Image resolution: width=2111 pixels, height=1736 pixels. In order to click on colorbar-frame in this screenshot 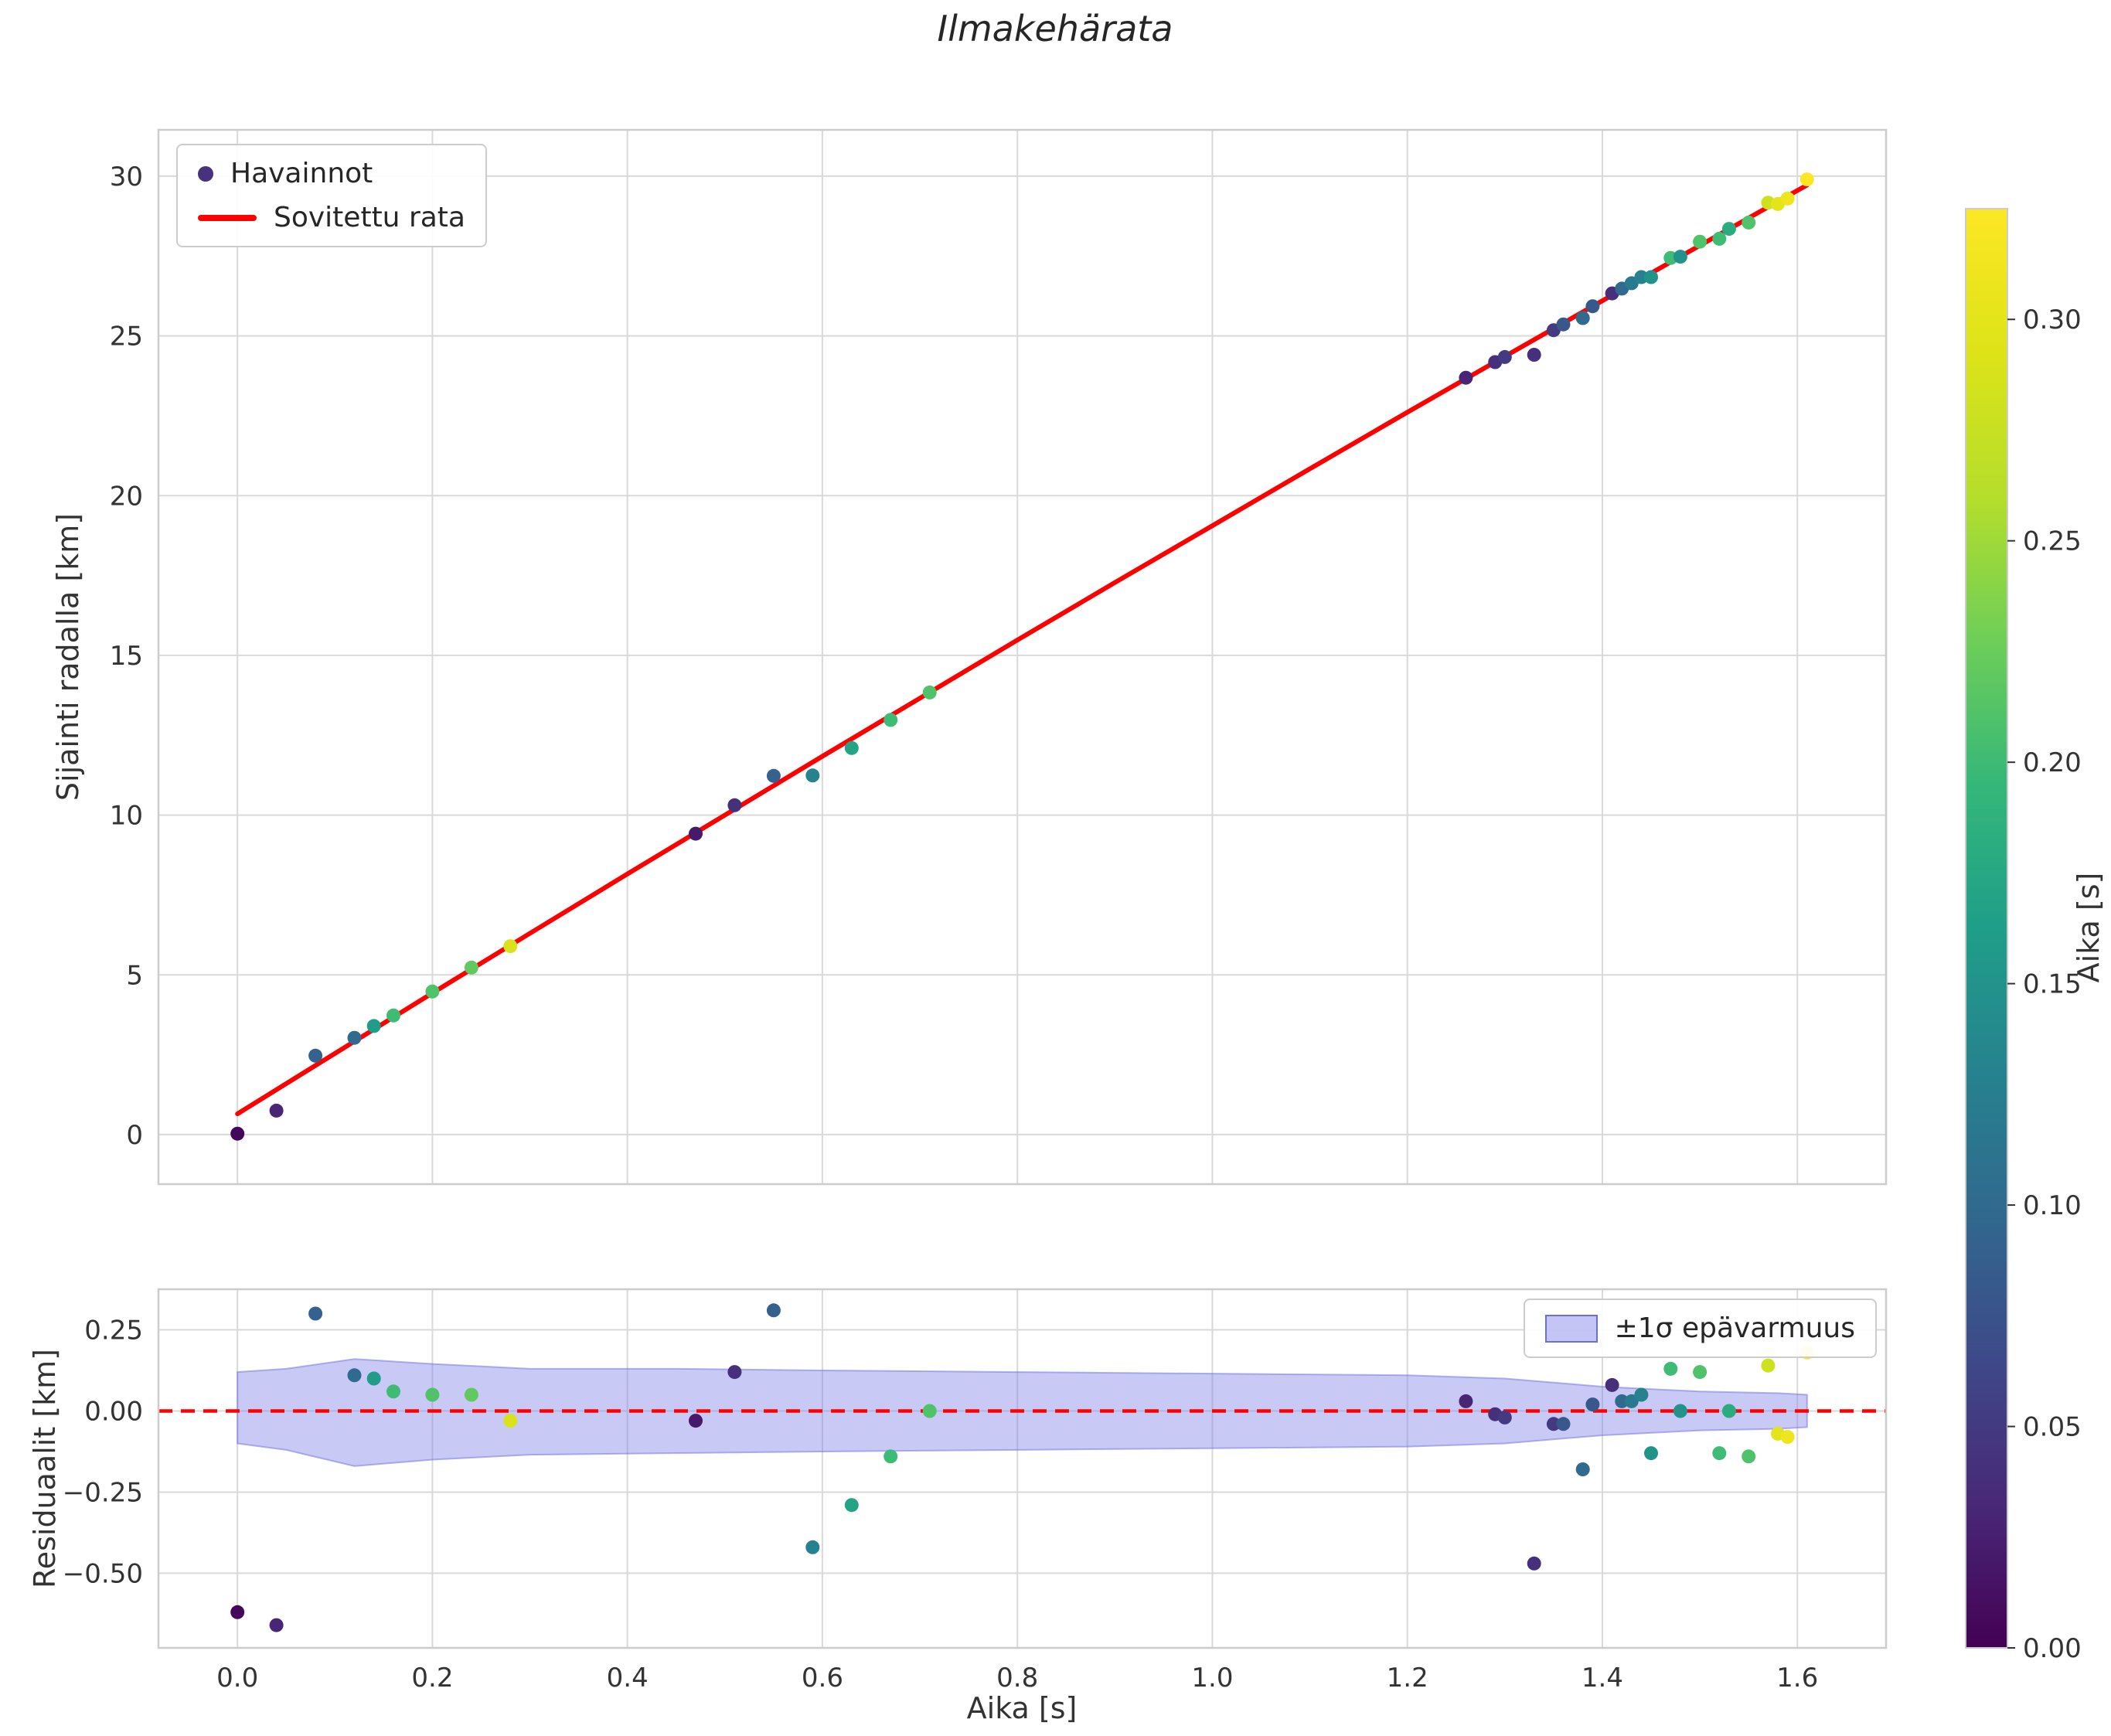, I will do `click(1986, 929)`.